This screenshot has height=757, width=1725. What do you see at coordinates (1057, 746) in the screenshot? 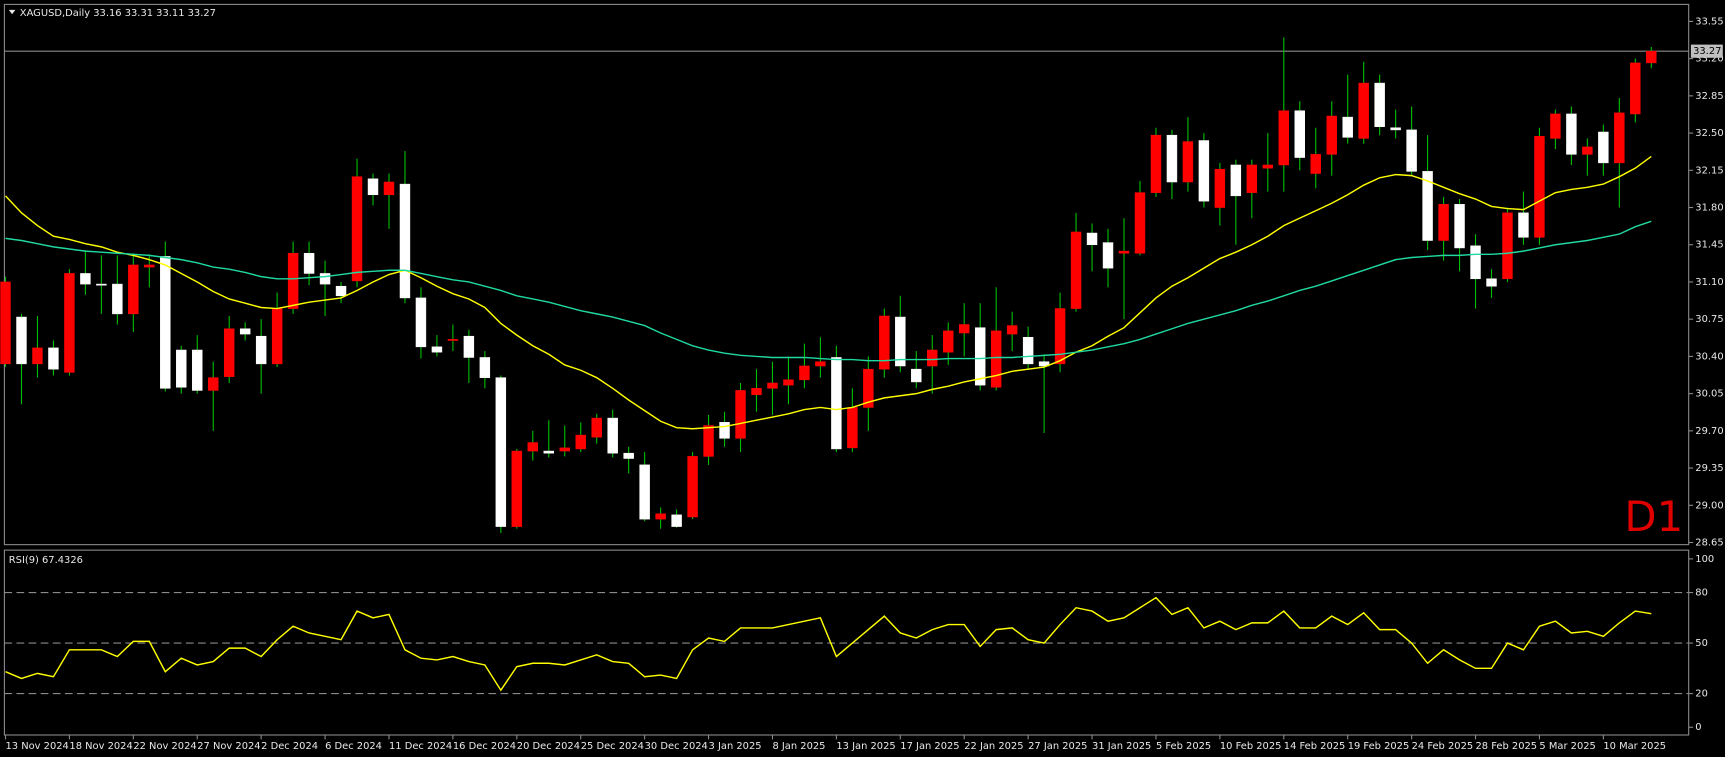
I see `x-tick-label: 27 Jan 2025` at bounding box center [1057, 746].